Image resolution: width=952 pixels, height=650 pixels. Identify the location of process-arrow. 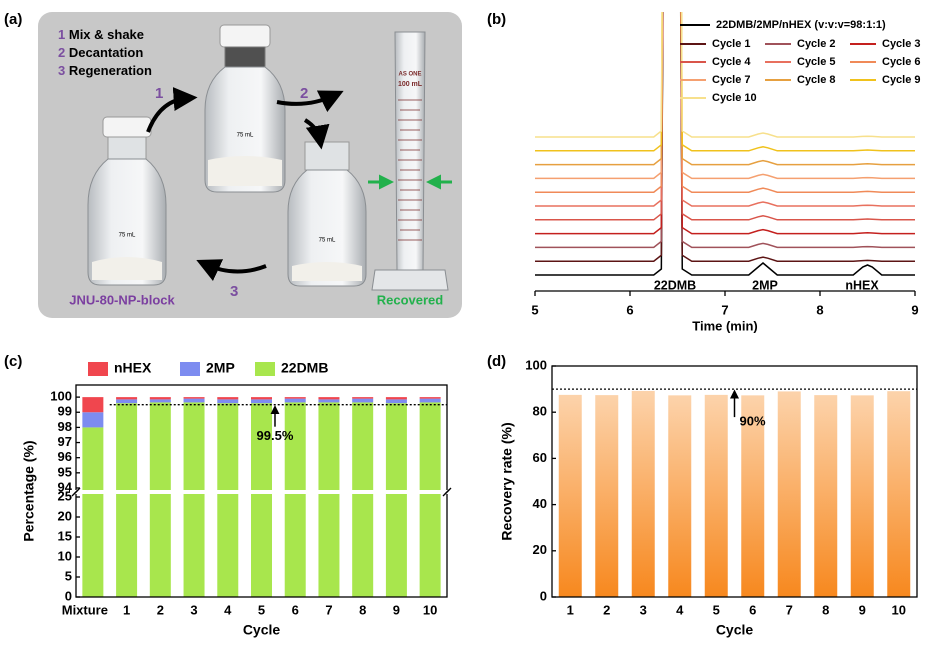
(310, 101).